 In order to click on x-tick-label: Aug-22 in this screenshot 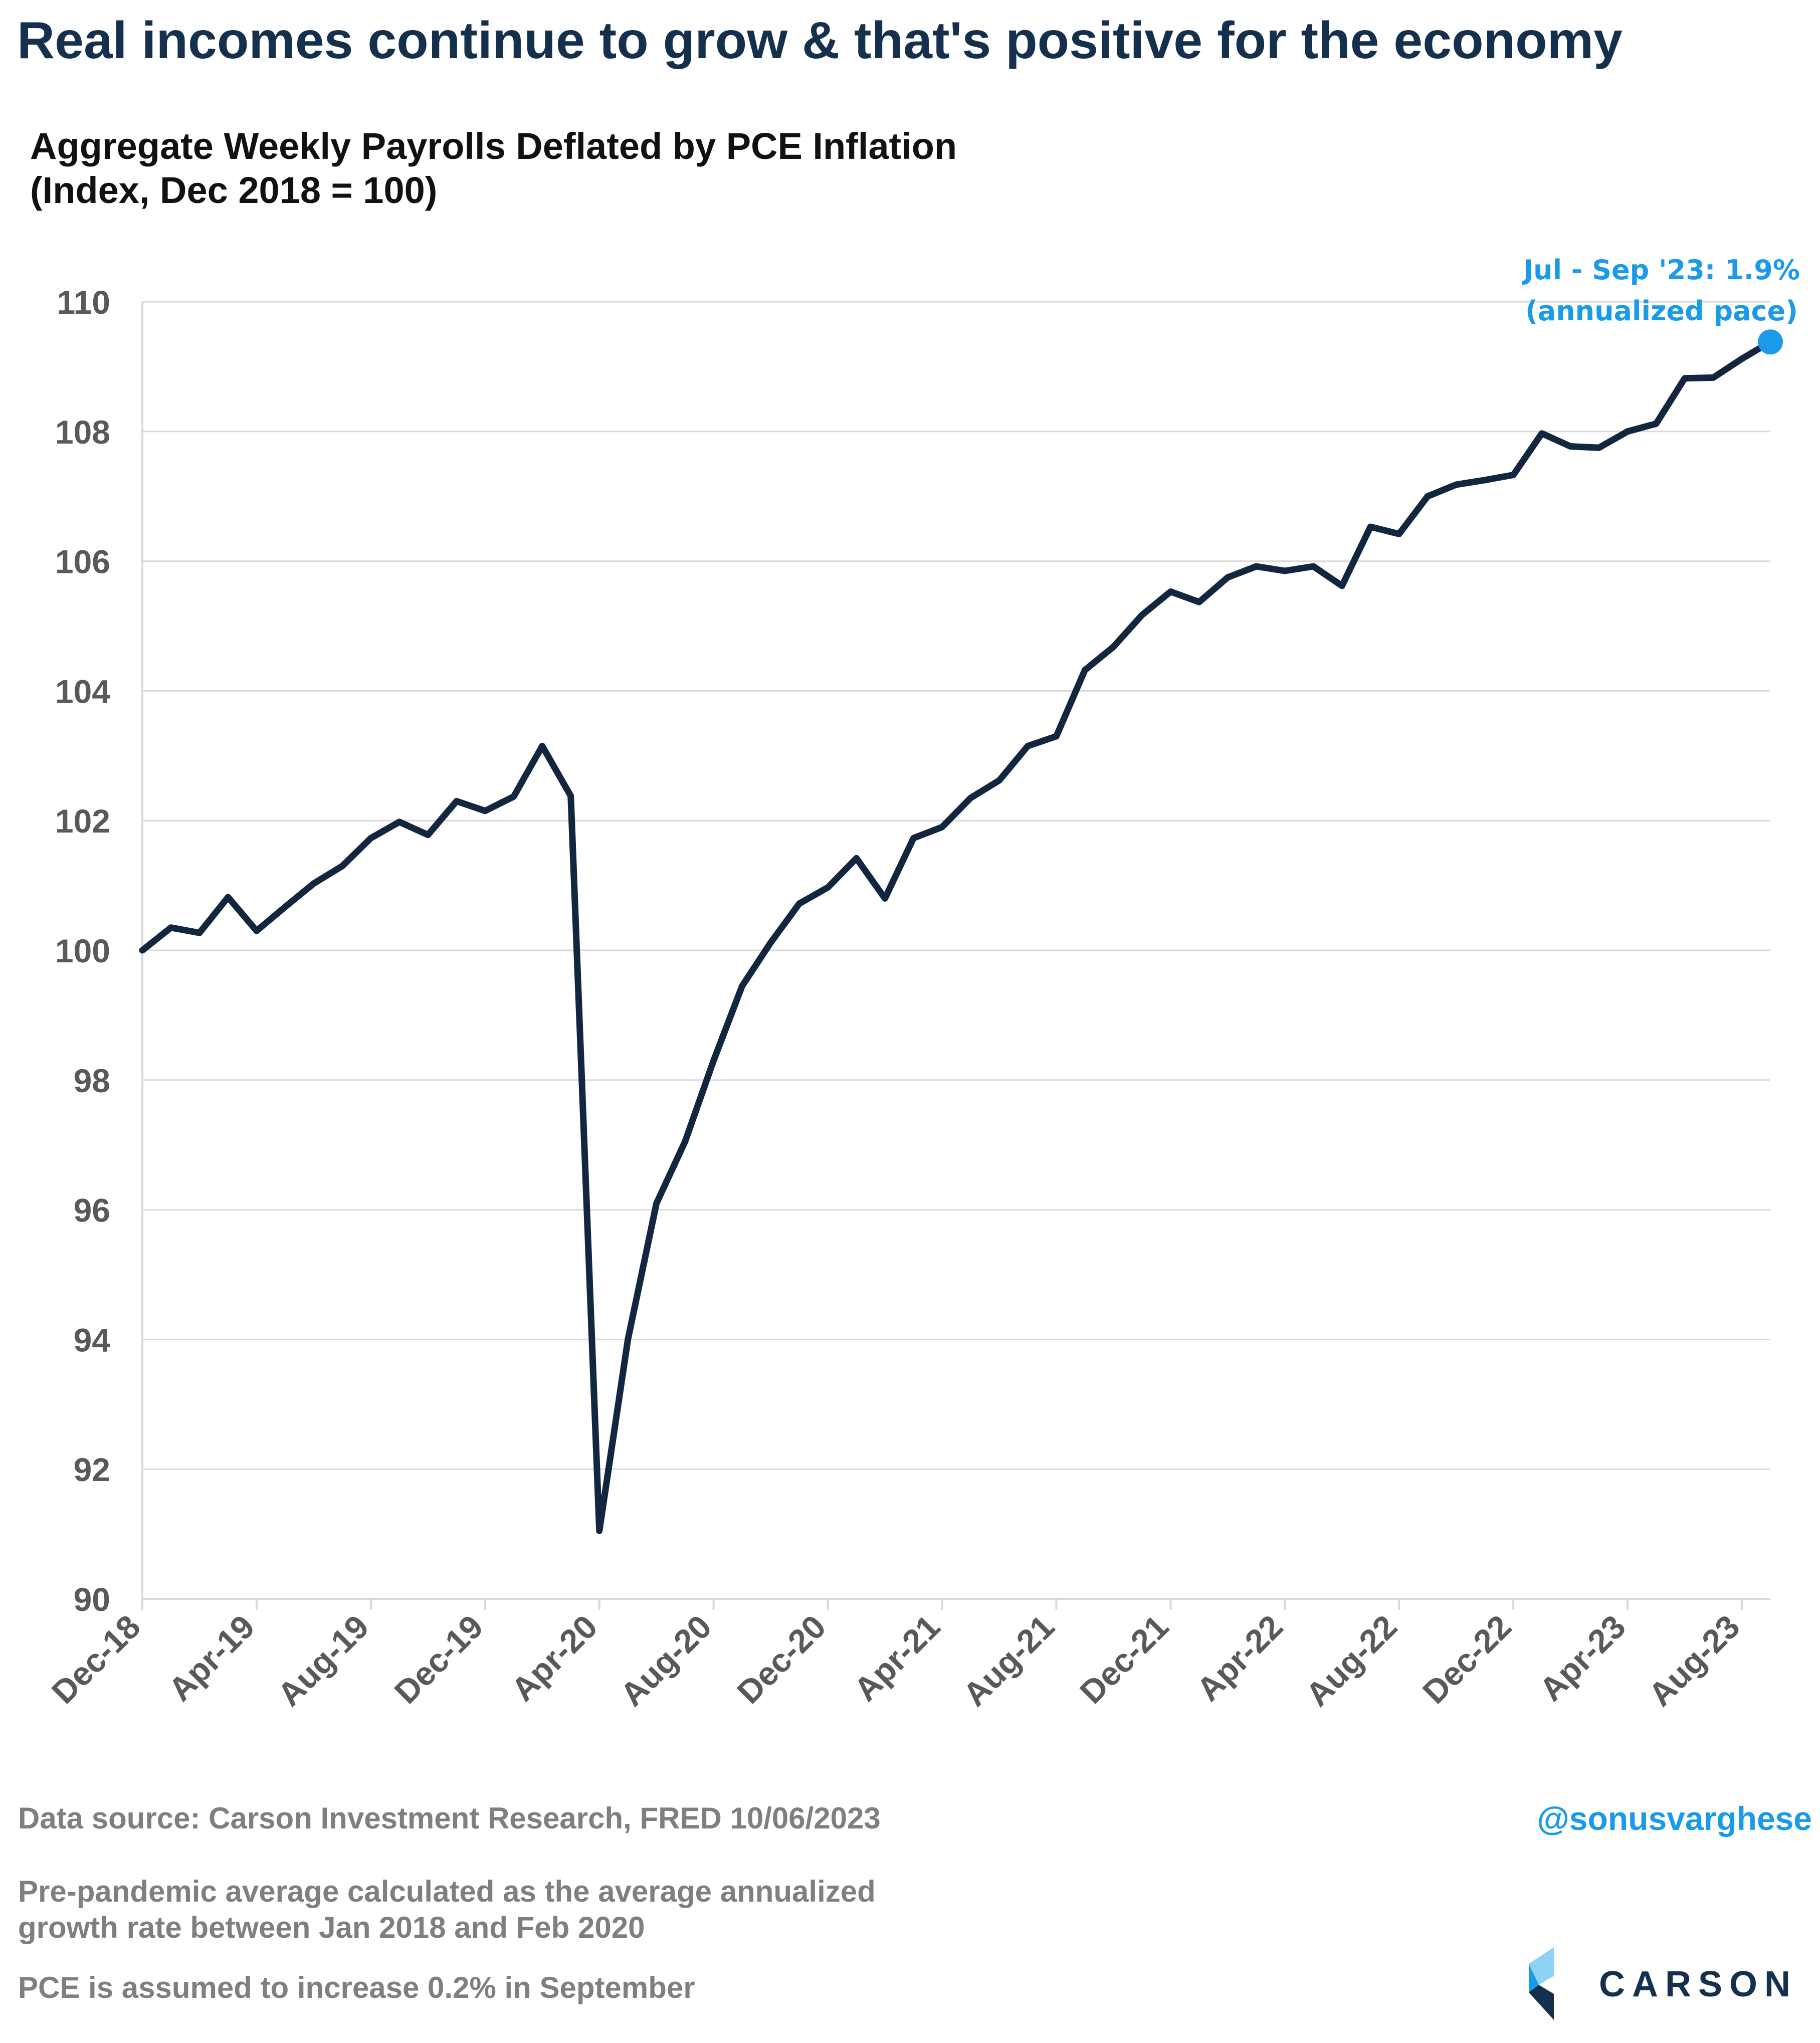, I will do `click(1351, 1661)`.